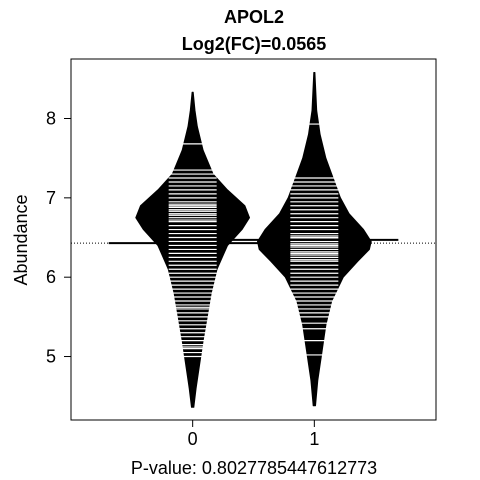  What do you see at coordinates (254, 468) in the screenshot?
I see `x-axis-label: P-value: 0.8027785447612773` at bounding box center [254, 468].